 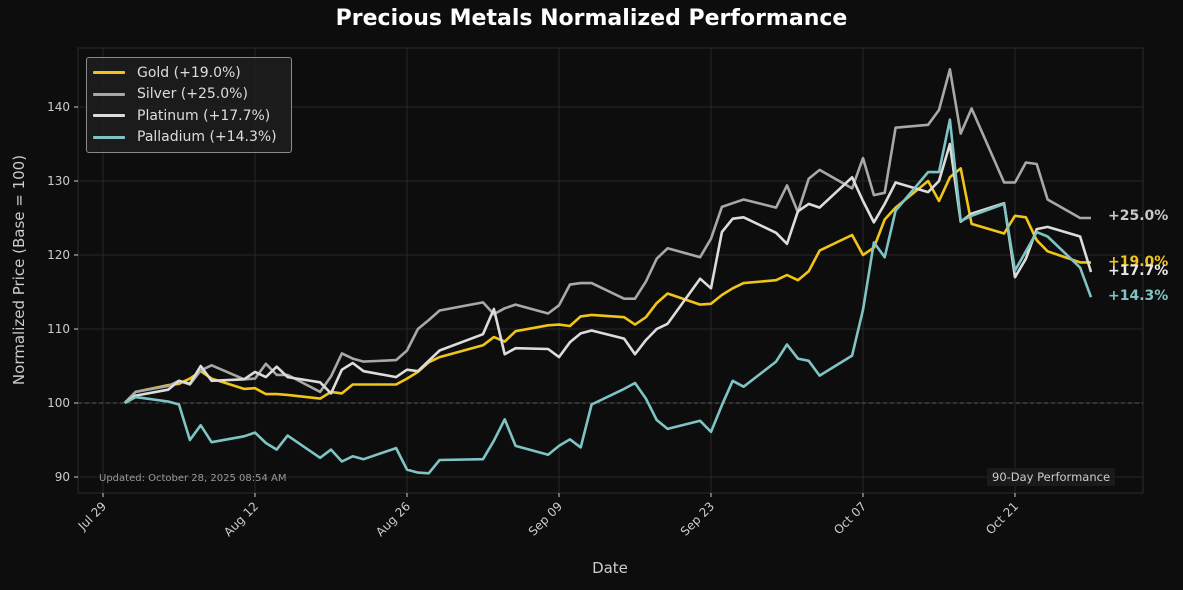 I want to click on y-axis-label: Normalized Price (Base = 100), so click(x=19, y=270).